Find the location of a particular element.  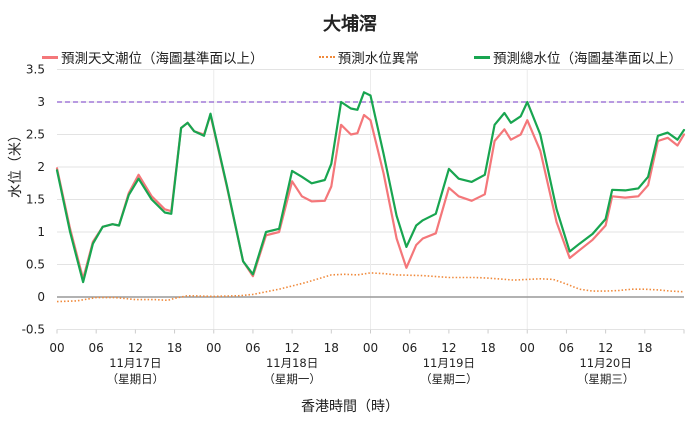

day-label: 11月17日 （星期日） is located at coordinates (135, 371).